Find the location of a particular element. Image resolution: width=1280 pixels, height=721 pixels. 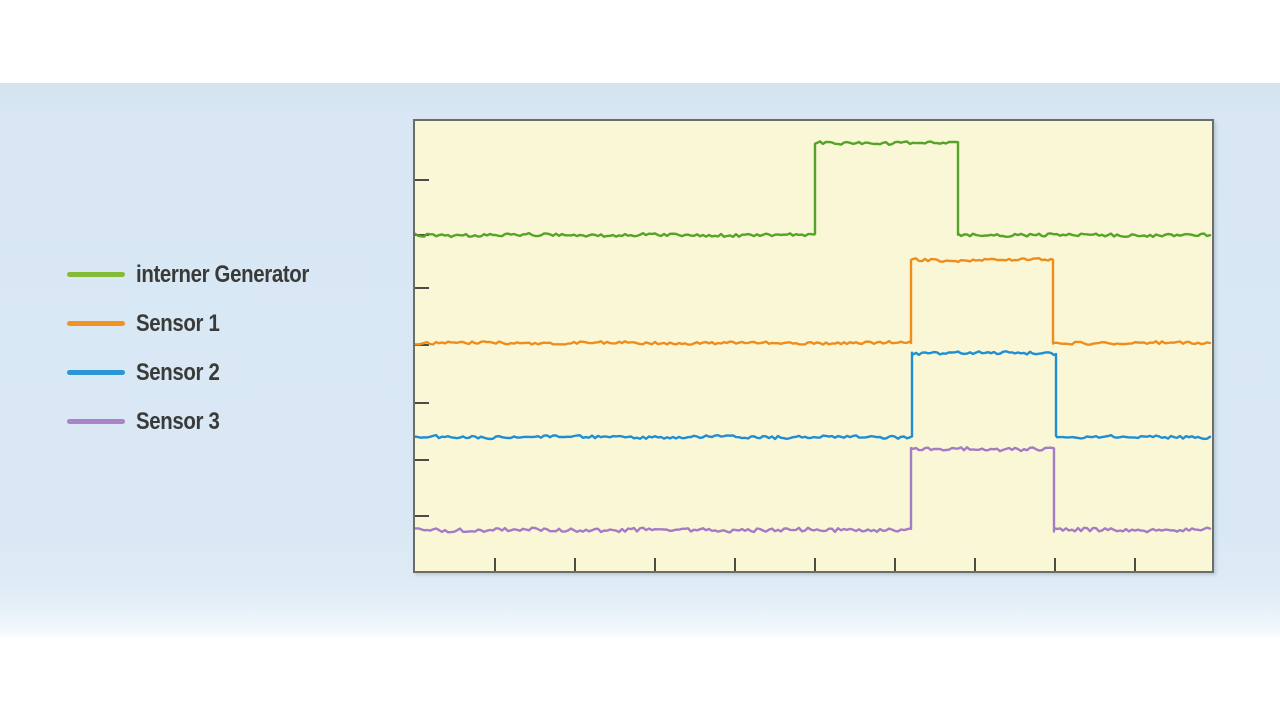

legend-label-generator: interner Generator is located at coordinates (223, 274).